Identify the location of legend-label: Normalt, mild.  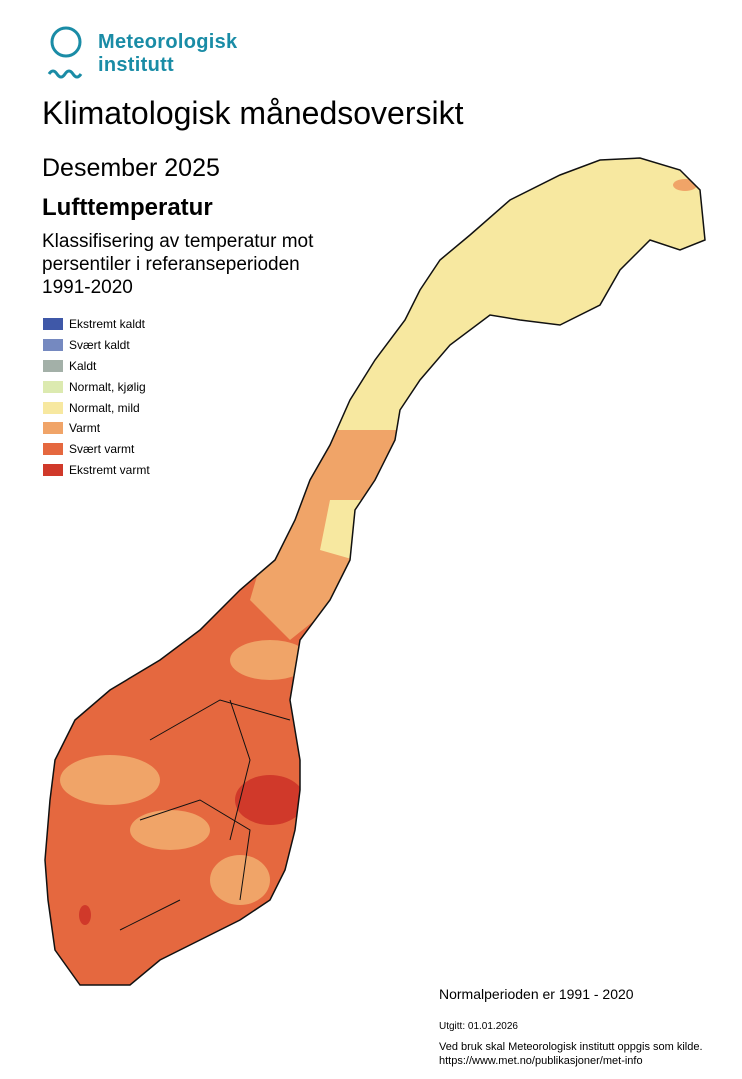
(104, 407).